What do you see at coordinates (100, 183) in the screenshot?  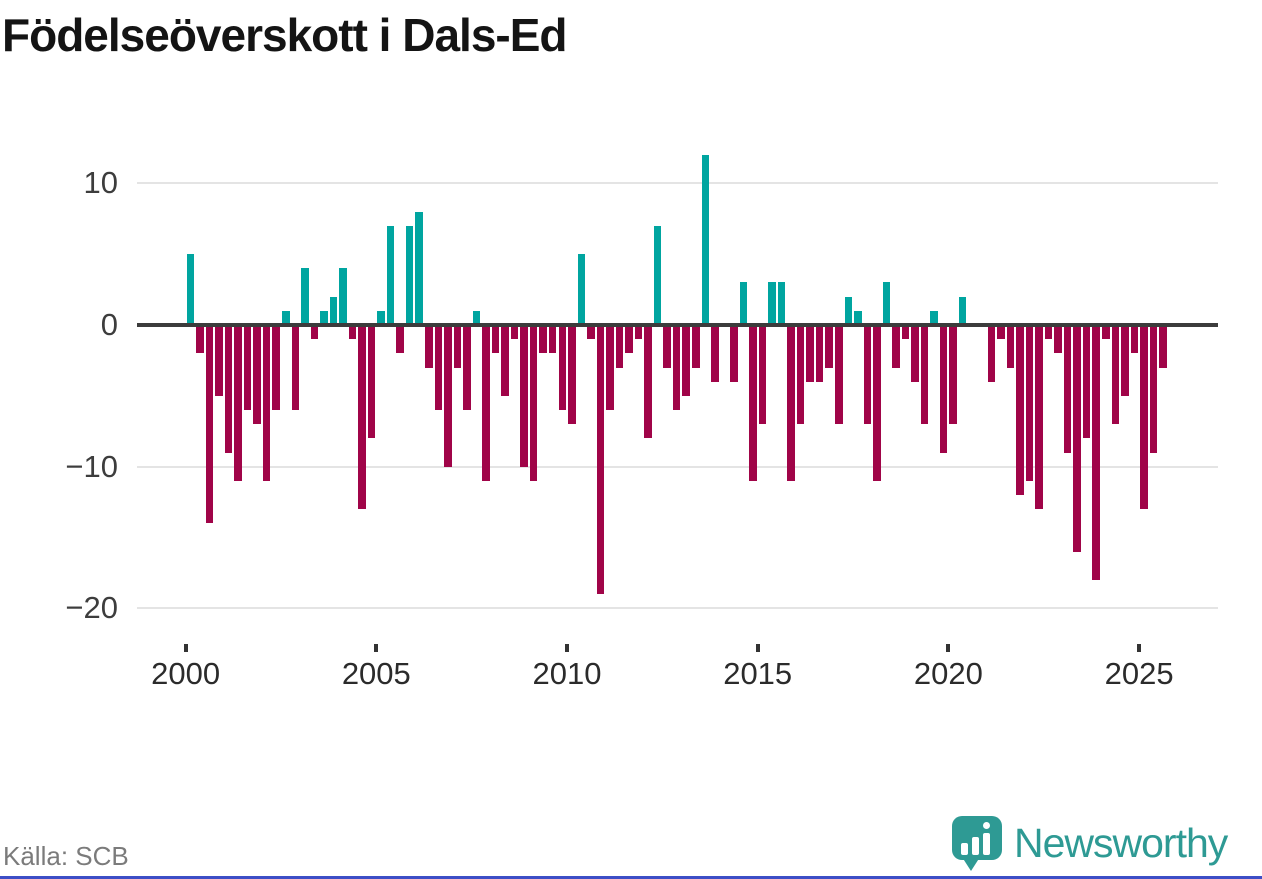 I see `y-axis-label: 10` at bounding box center [100, 183].